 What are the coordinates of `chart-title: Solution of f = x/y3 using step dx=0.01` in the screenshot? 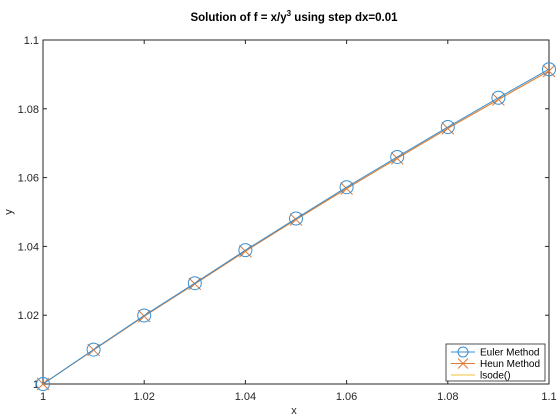 It's located at (294, 16).